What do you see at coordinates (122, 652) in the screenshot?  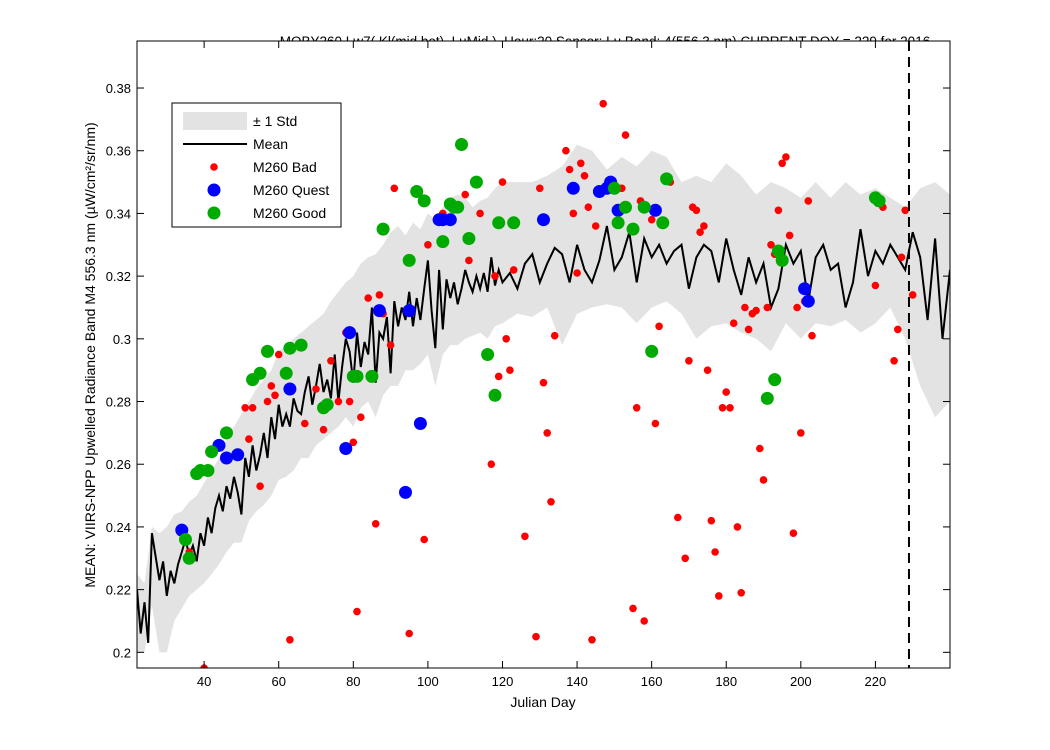 I see `y-tick-label: 0.2` at bounding box center [122, 652].